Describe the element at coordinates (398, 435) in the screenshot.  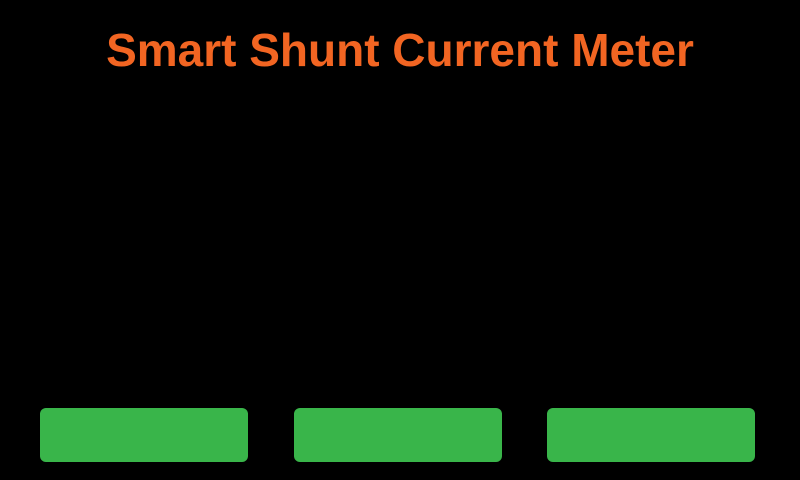
I see `center-button` at that location.